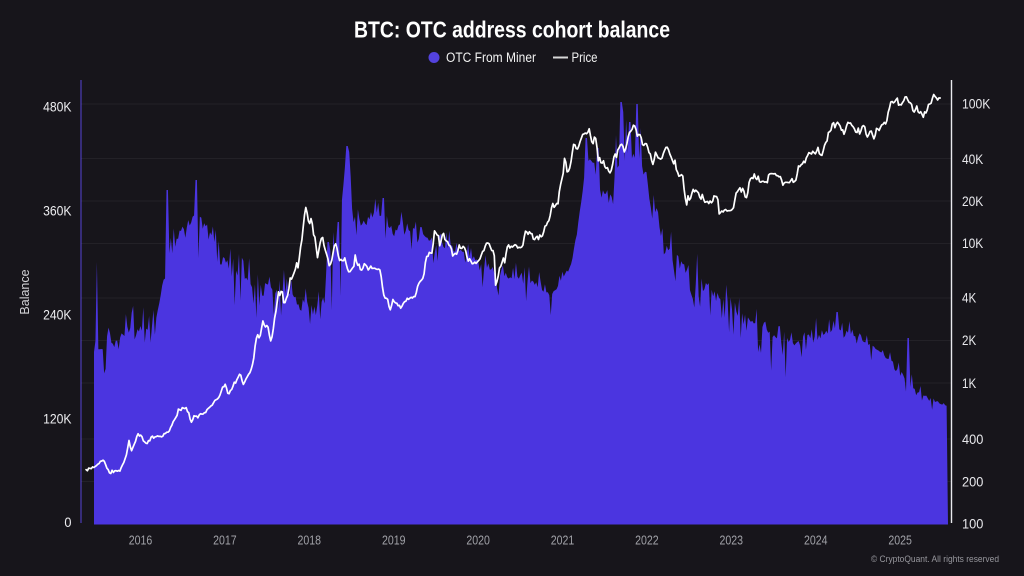 Image resolution: width=1024 pixels, height=576 pixels. Describe the element at coordinates (478, 540) in the screenshot. I see `svg-text: 2020` at that location.